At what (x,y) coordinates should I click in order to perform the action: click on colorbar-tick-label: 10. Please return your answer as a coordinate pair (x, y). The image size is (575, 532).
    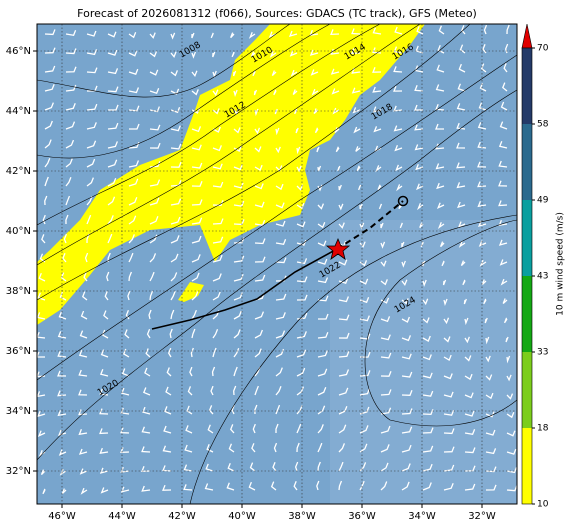
    Looking at the image, I should click on (543, 505).